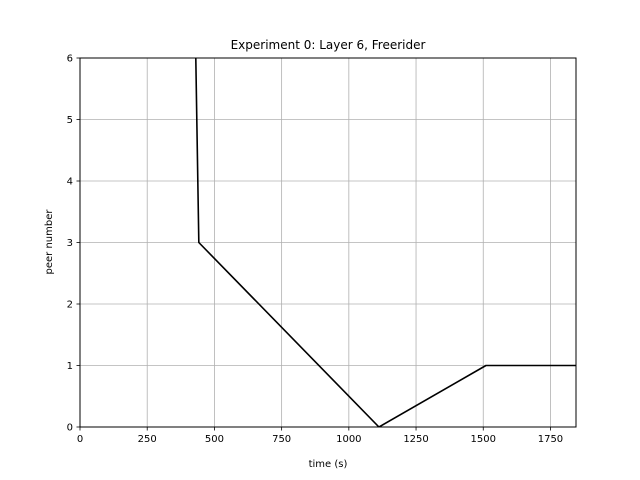  I want to click on y-tick-label: 6, so click(70, 59).